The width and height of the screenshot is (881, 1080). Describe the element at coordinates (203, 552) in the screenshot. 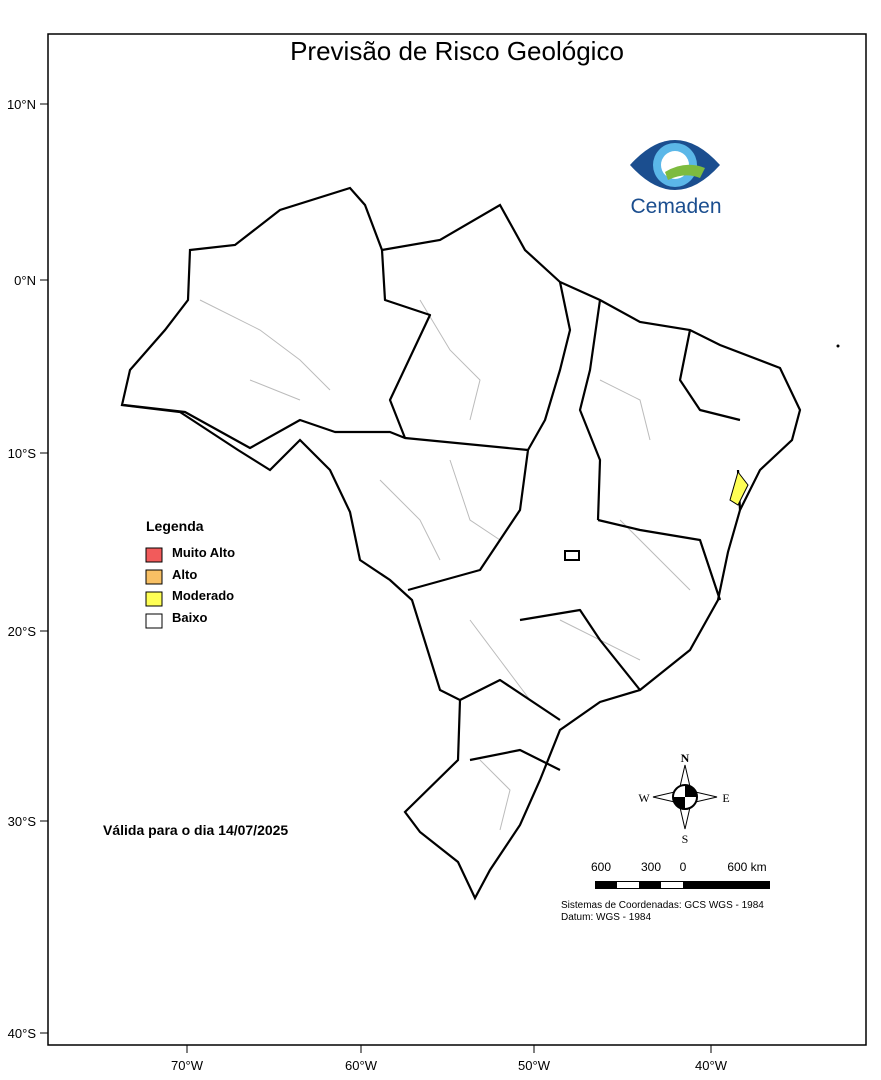

I see `legend-label: Muito Alto` at that location.